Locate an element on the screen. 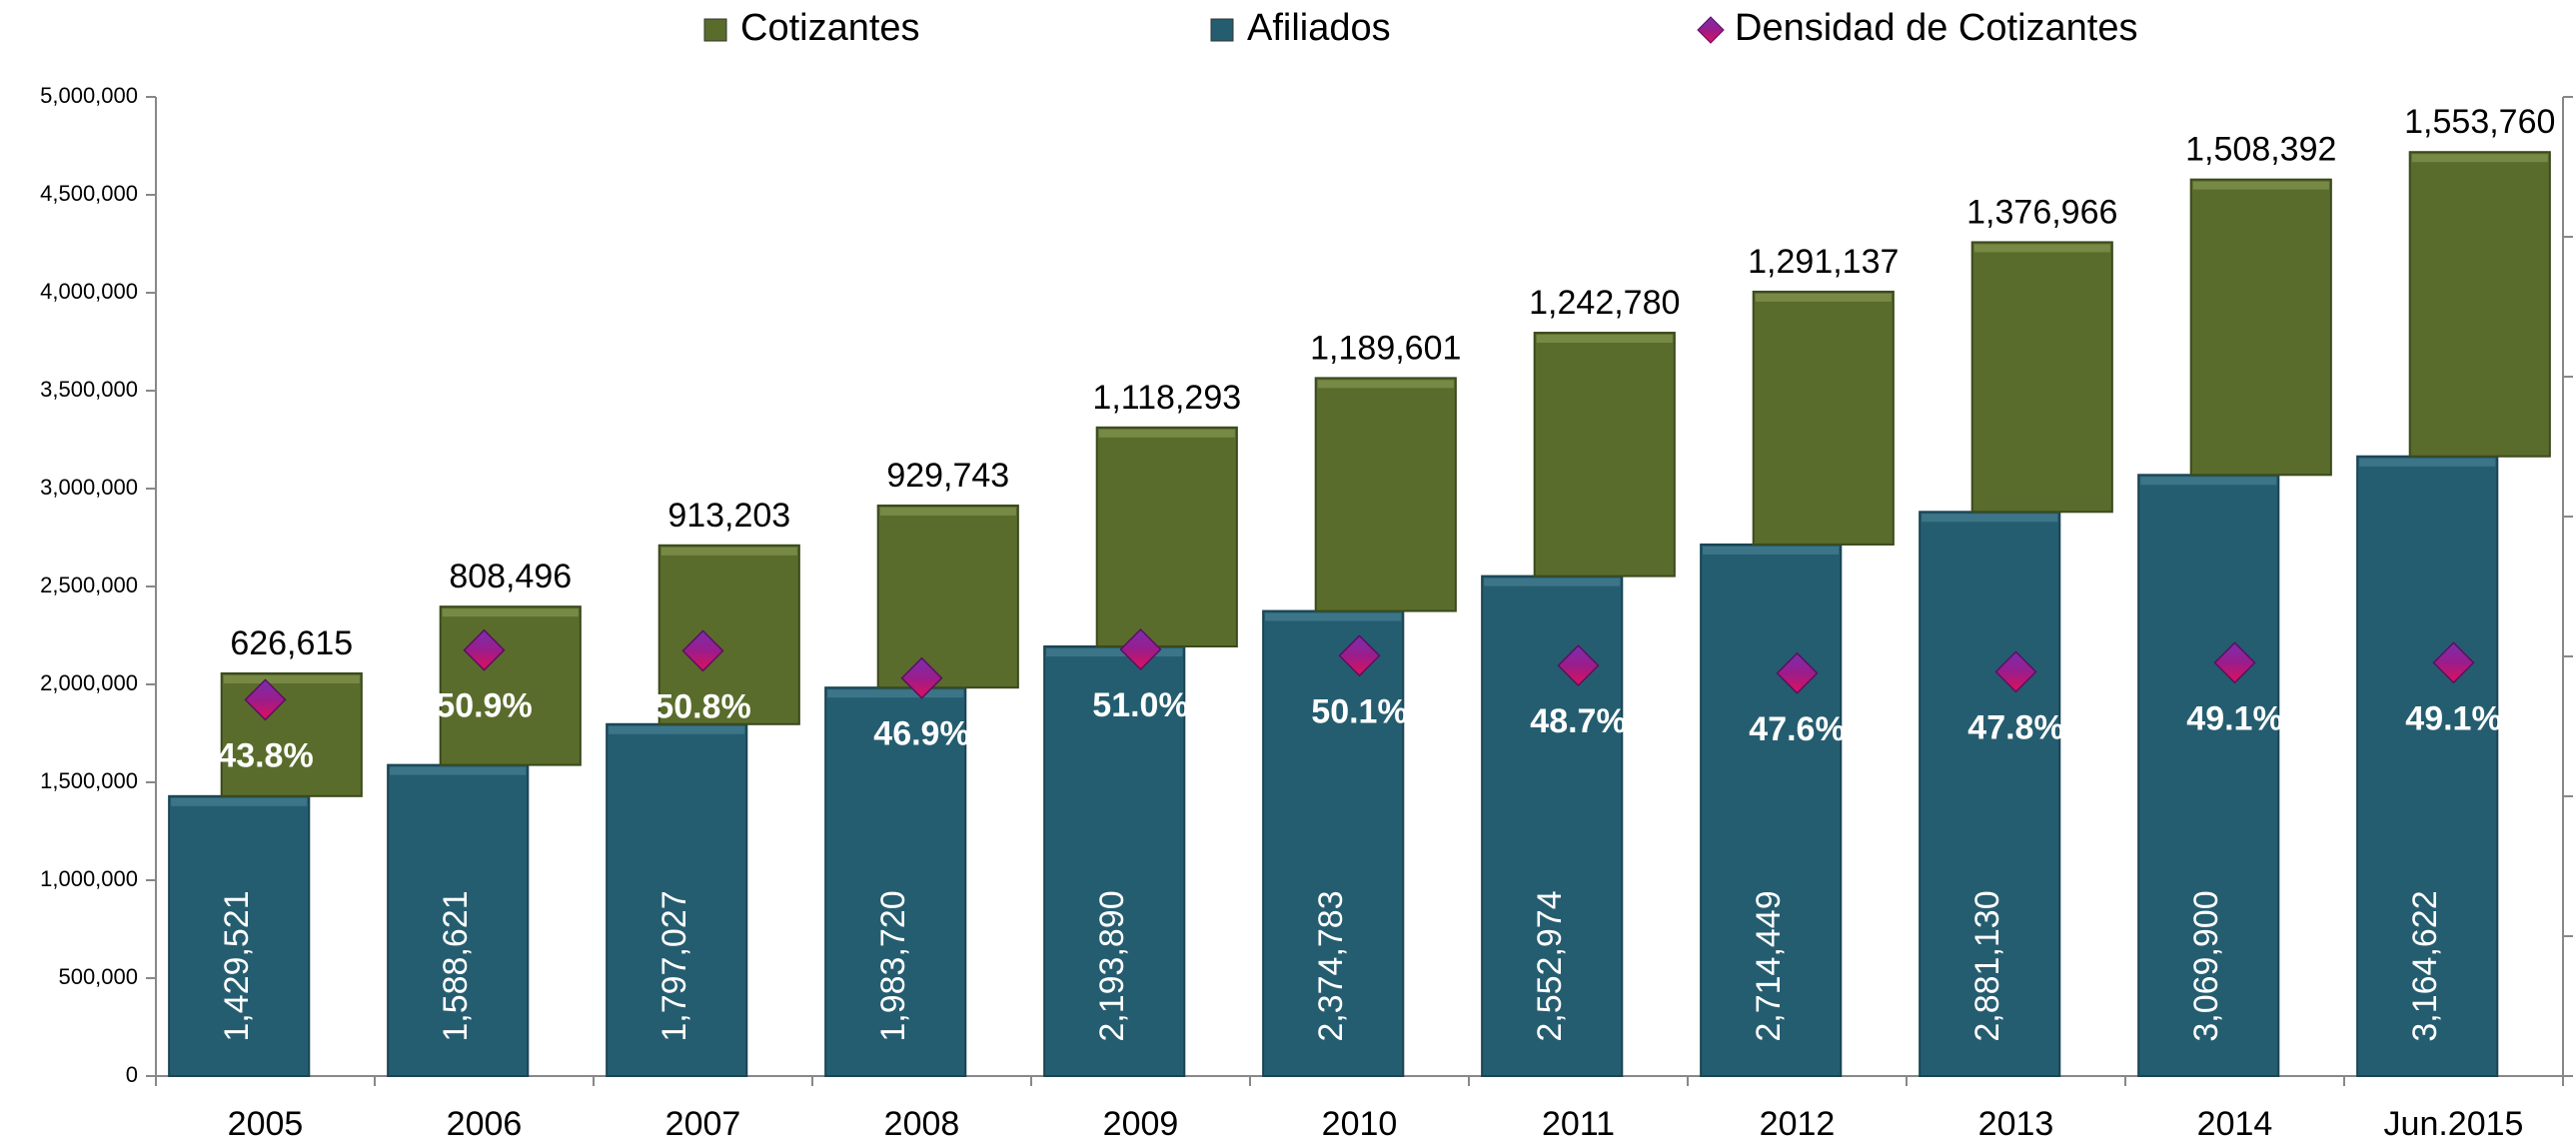 The image size is (2576, 1148). legend-label: Cotizantes is located at coordinates (830, 28).